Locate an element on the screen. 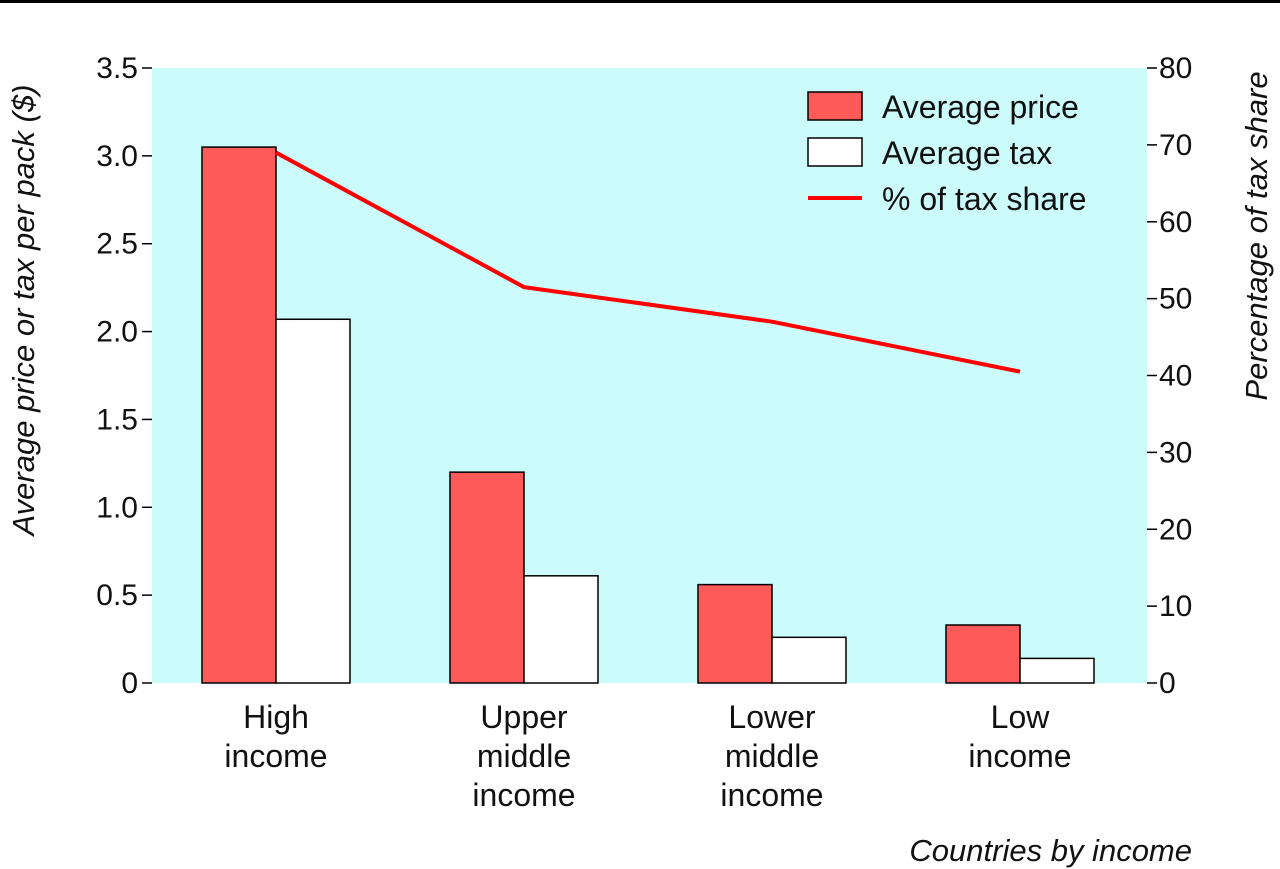  legend-label-tax-share: % of tax share is located at coordinates (984, 199).